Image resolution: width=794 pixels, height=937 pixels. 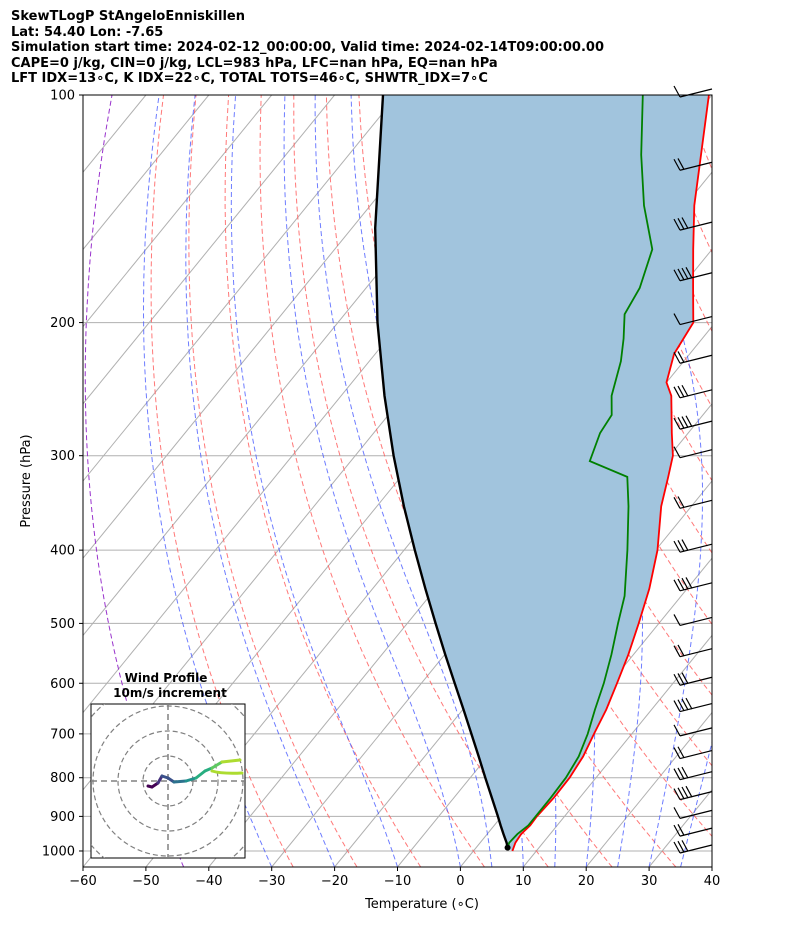 What do you see at coordinates (166, 678) in the screenshot?
I see `hodograph-title: Wind Profile` at bounding box center [166, 678].